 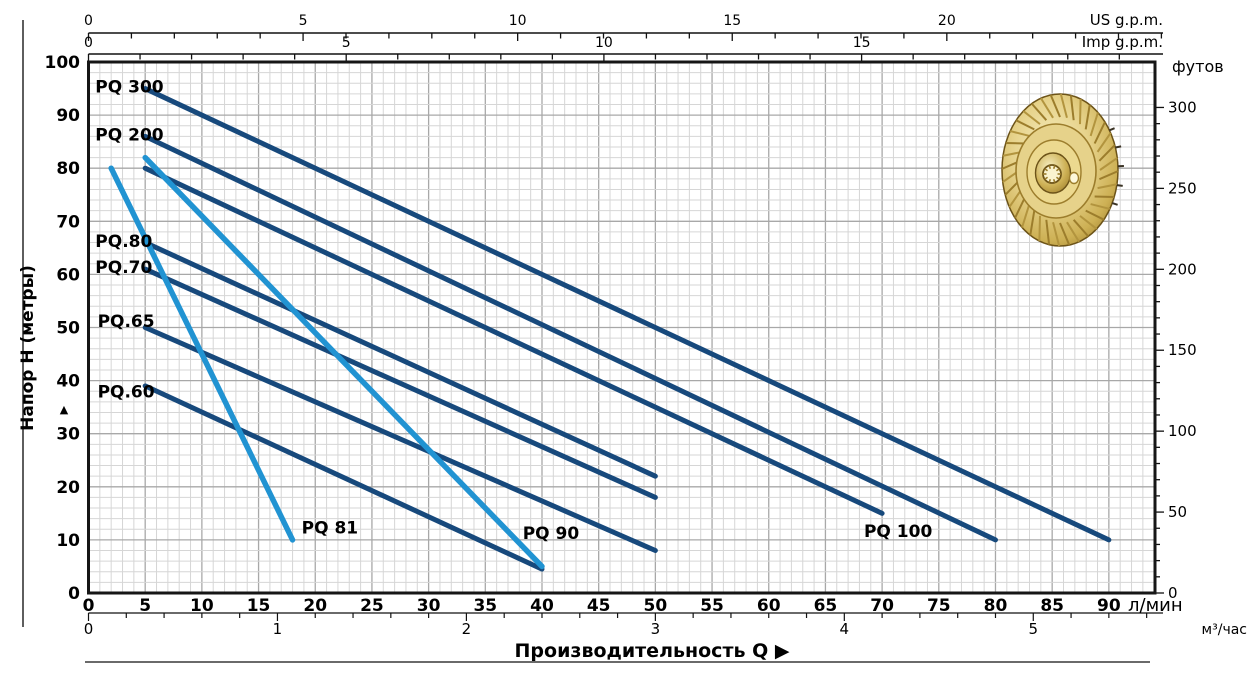 I want to click on y-axis-feet-tick-label: 300, so click(x=1182, y=107).